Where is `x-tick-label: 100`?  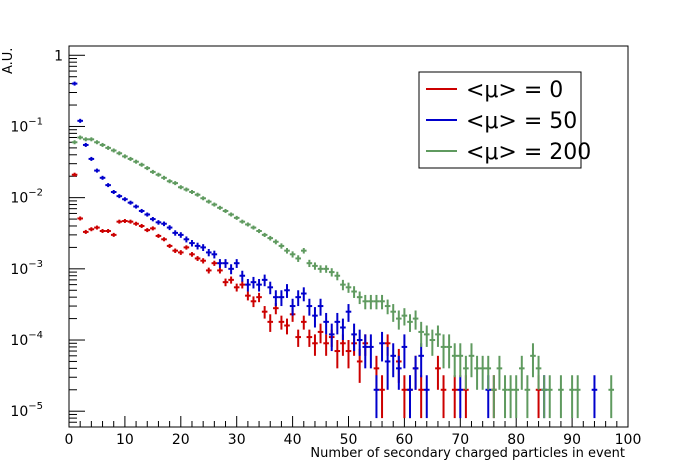
x-tick-label: 100 is located at coordinates (628, 440).